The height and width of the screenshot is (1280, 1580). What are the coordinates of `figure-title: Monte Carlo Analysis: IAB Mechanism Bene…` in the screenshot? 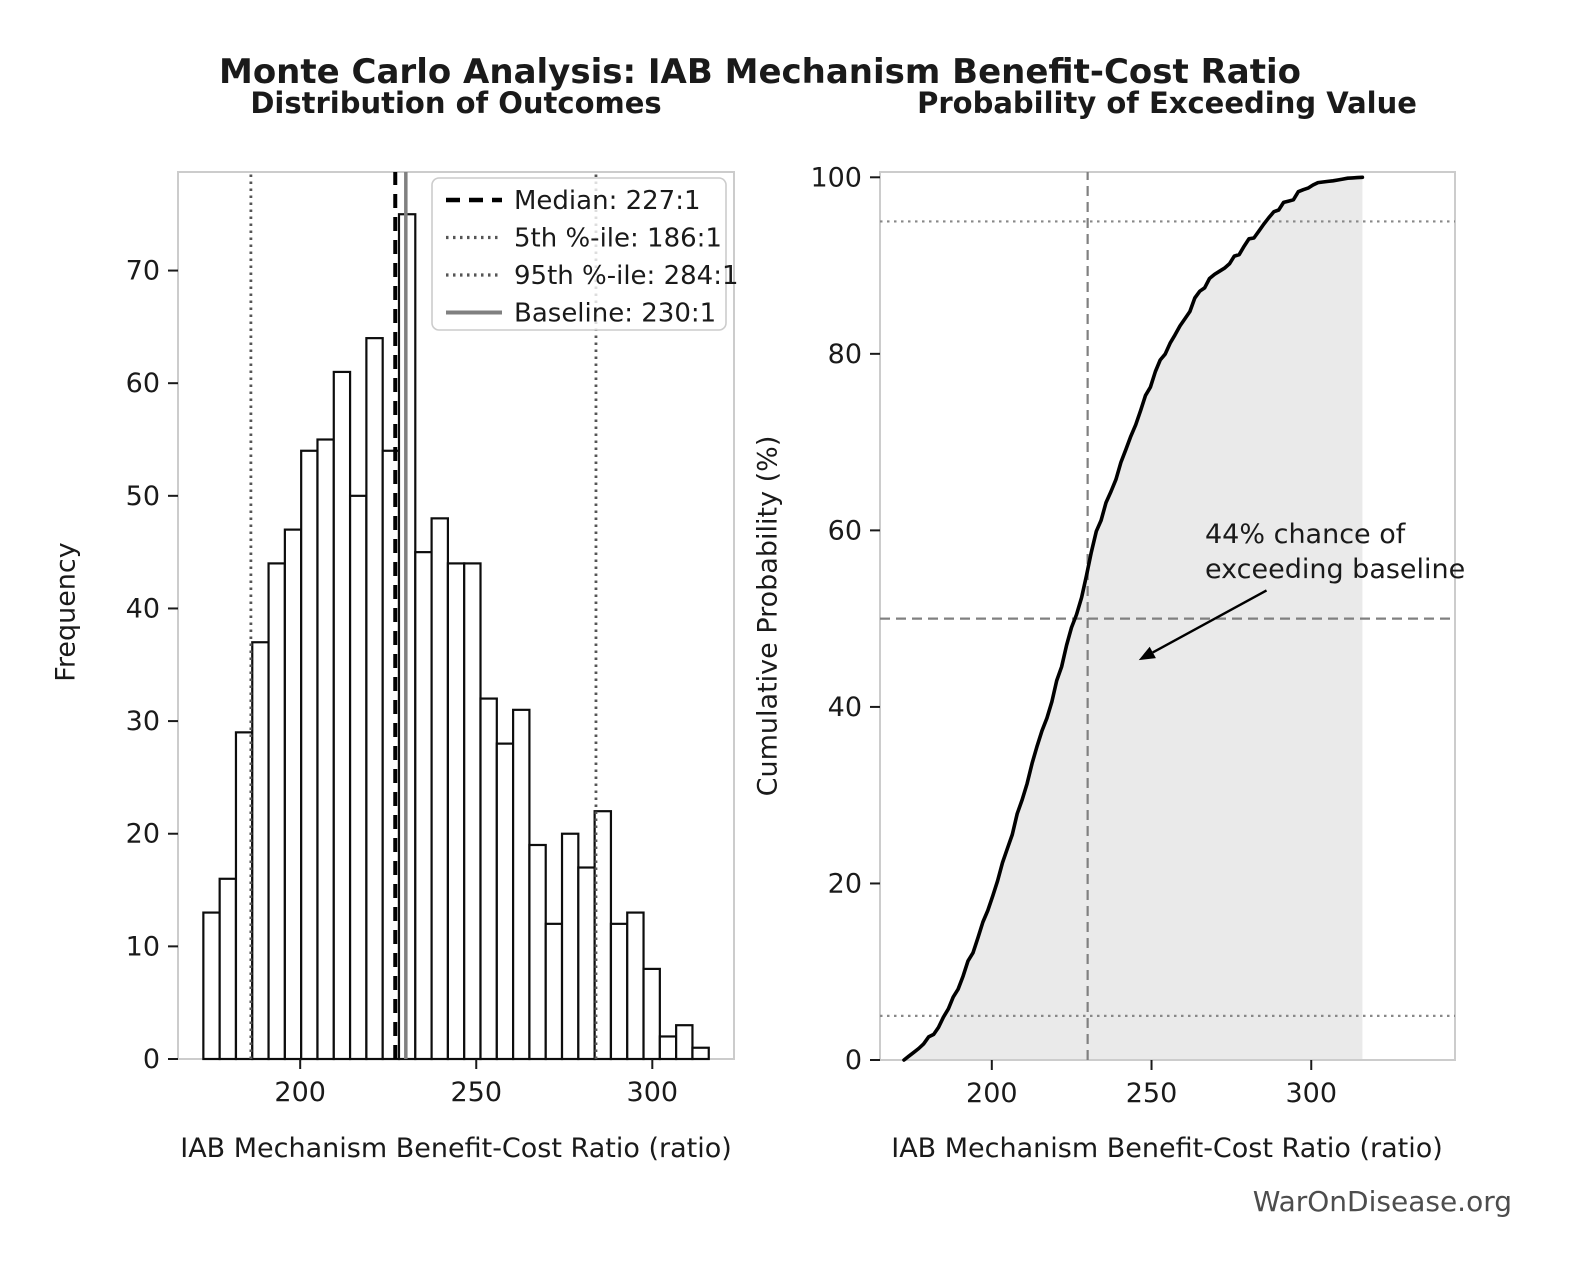 It's located at (760, 72).